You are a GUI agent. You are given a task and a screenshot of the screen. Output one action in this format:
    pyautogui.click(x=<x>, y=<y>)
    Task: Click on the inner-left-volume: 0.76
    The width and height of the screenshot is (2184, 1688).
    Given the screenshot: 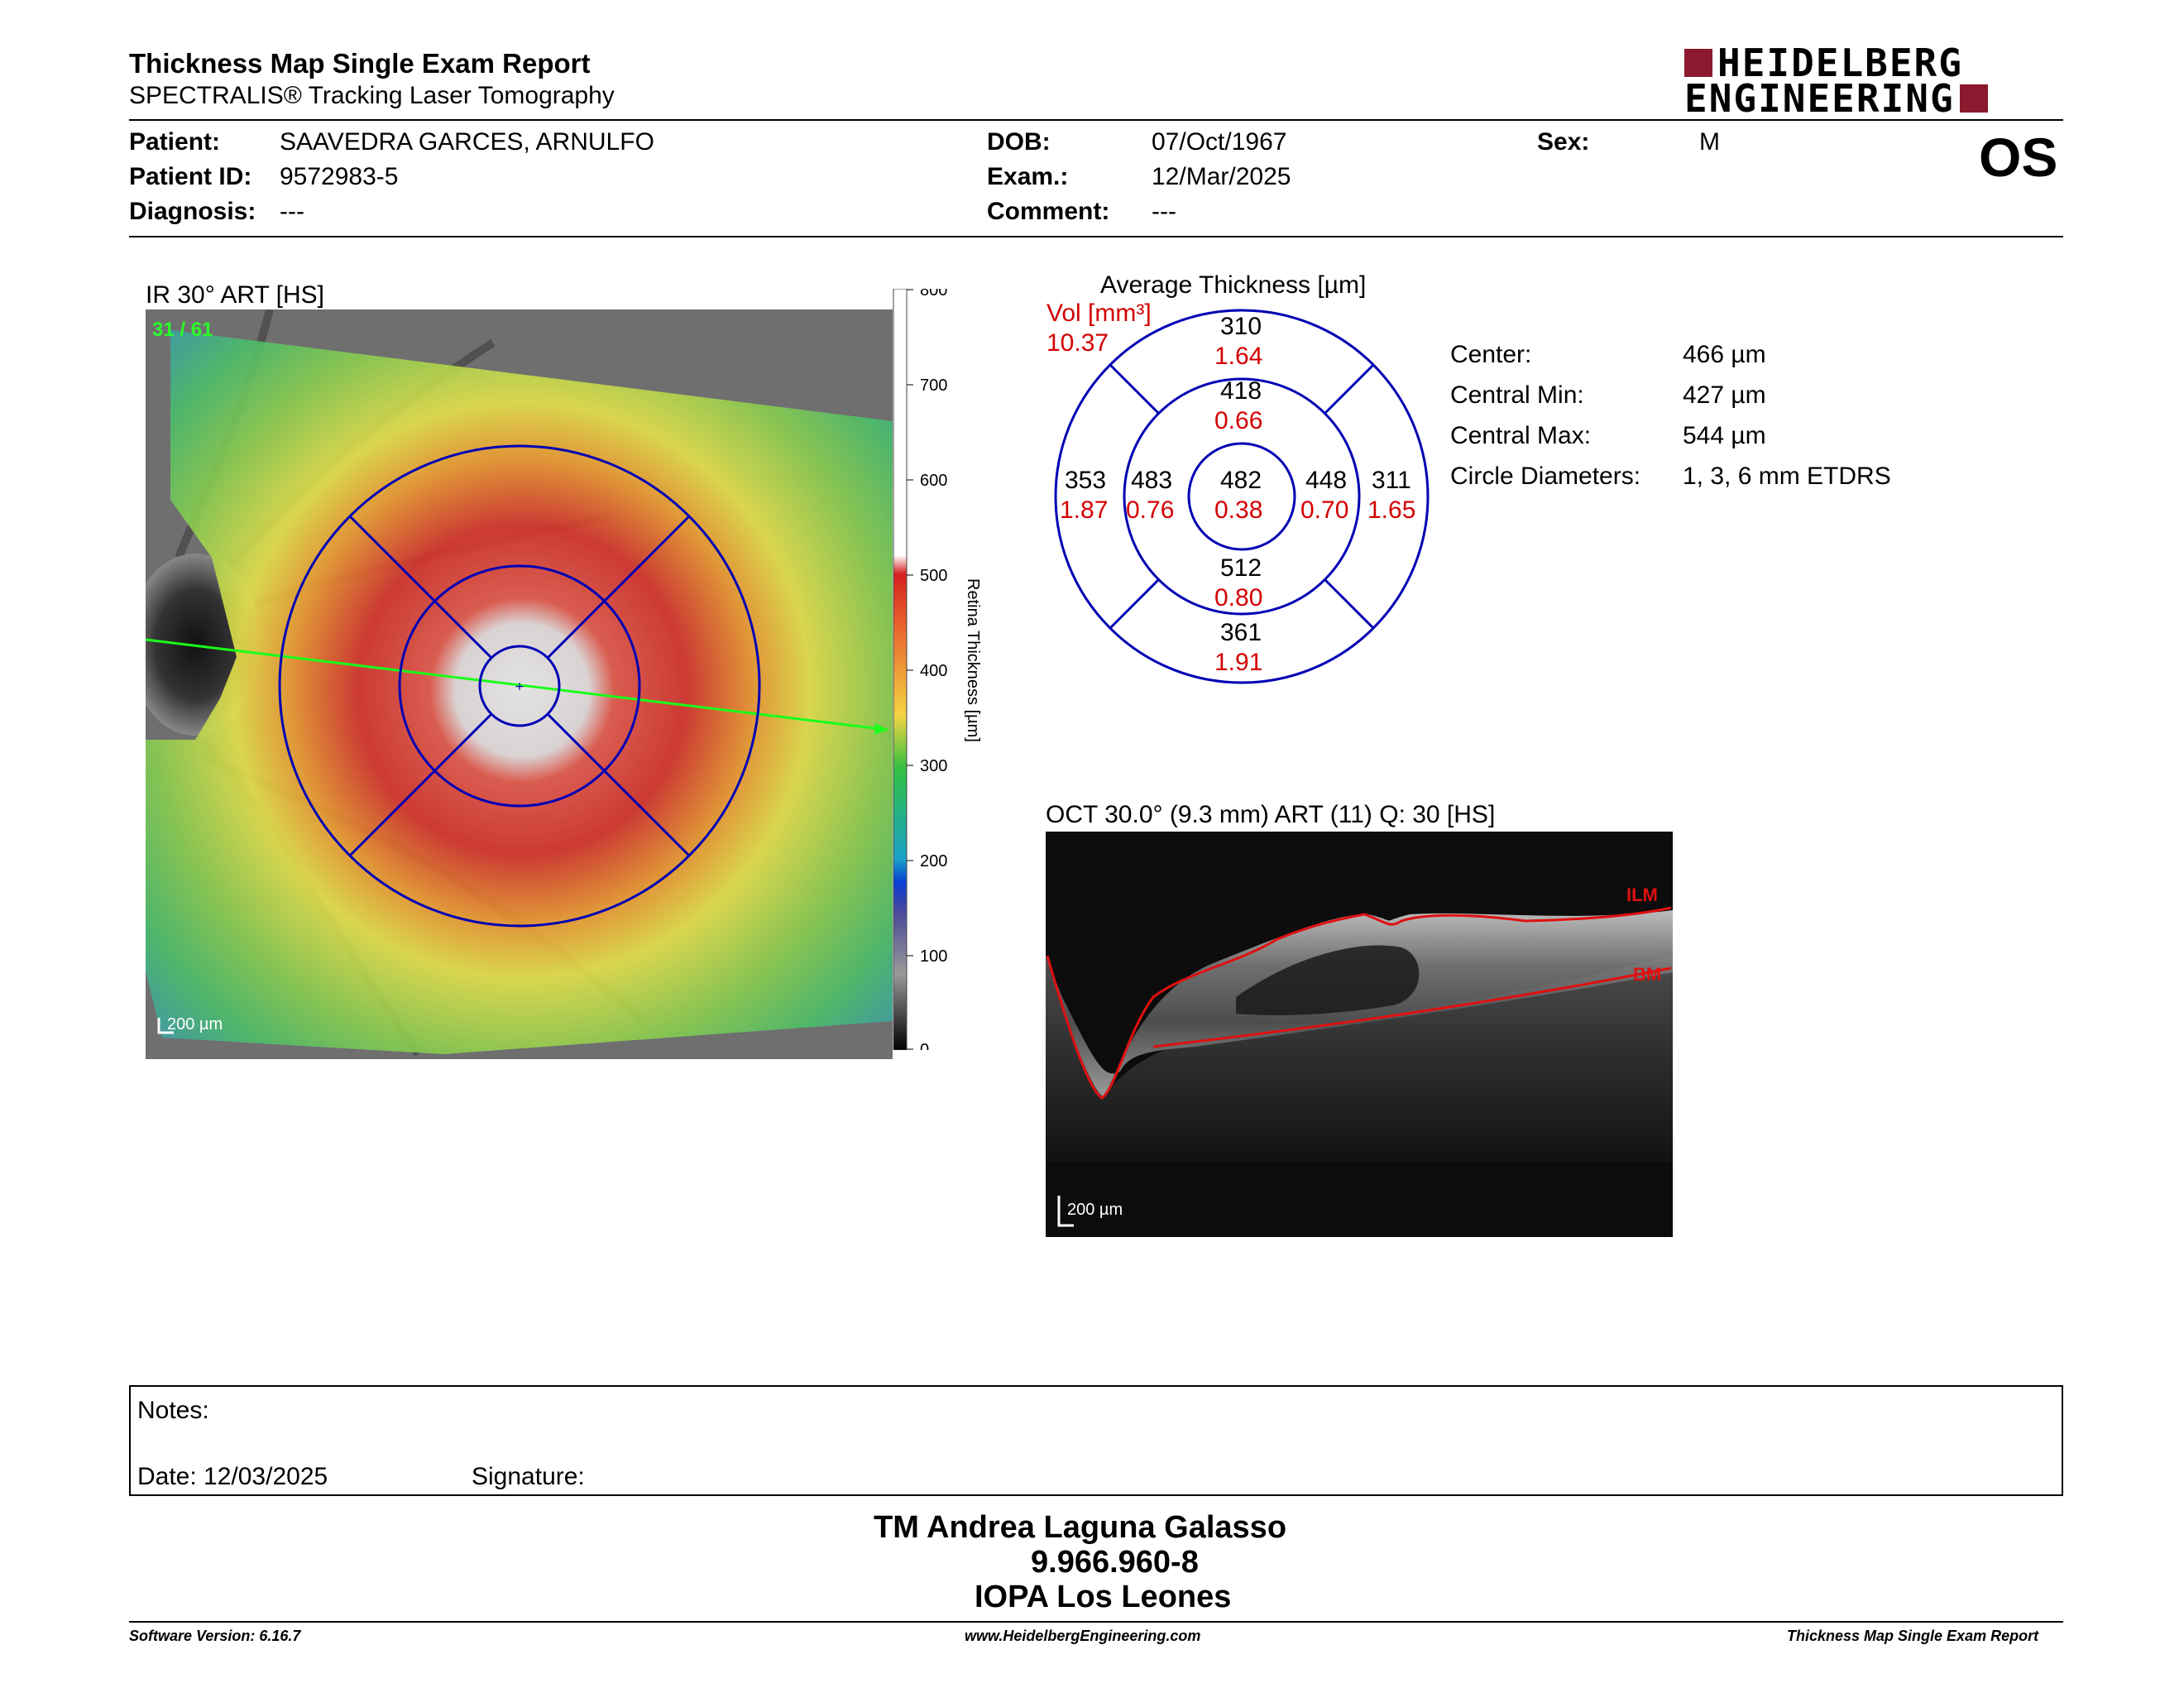 What is the action you would take?
    pyautogui.click(x=1150, y=510)
    